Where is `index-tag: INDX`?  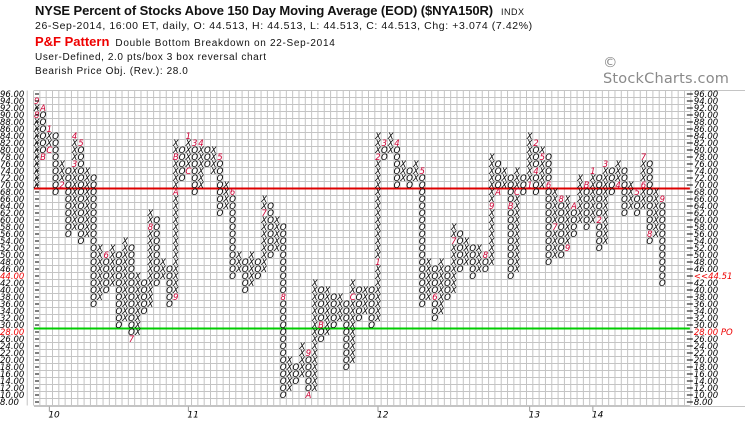 index-tag: INDX is located at coordinates (512, 12).